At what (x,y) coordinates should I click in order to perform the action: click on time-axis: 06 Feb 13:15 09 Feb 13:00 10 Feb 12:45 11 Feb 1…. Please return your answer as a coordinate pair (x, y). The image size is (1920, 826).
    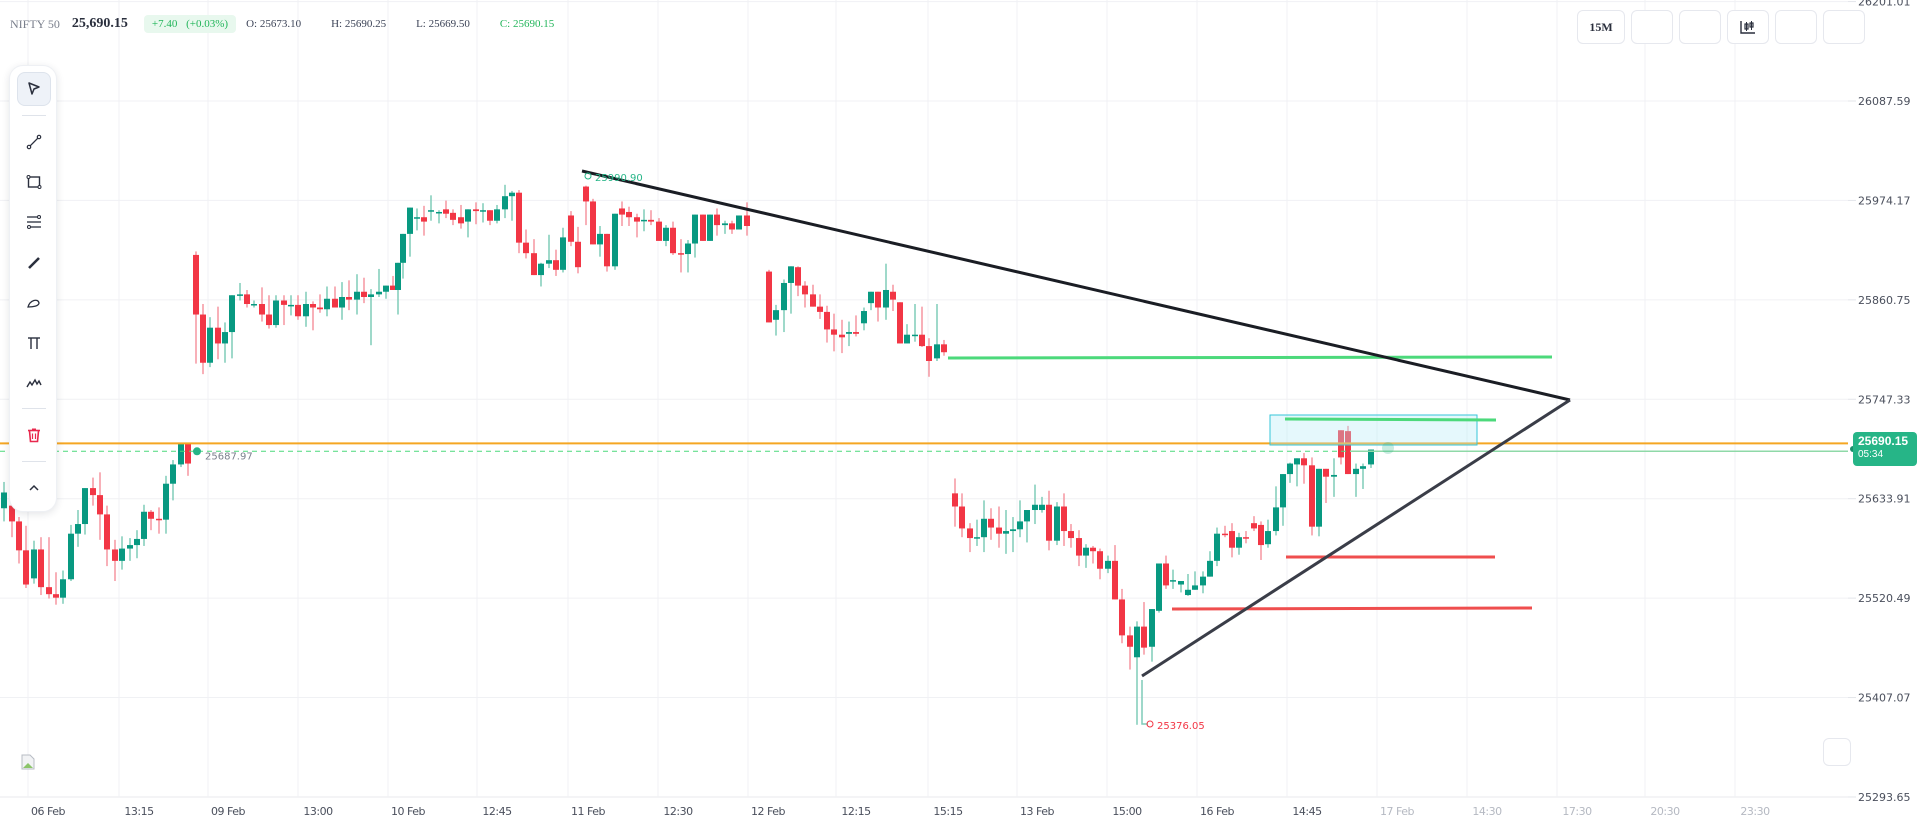
    Looking at the image, I should click on (901, 811).